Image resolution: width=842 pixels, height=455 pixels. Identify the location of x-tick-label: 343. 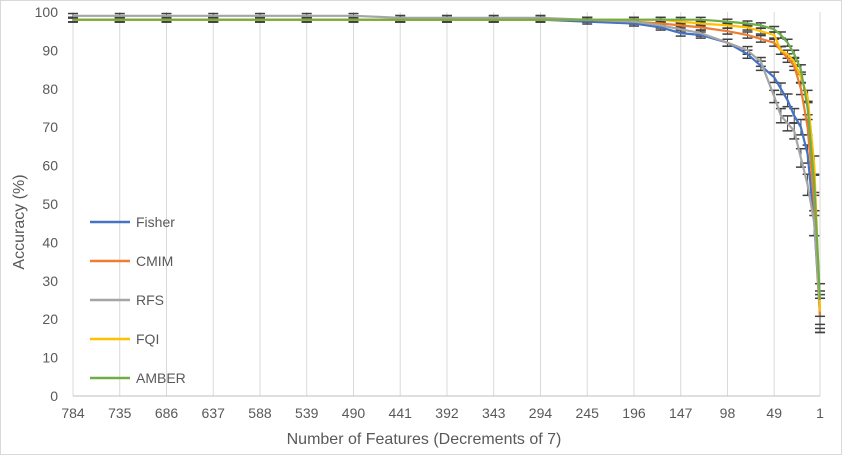
(494, 413).